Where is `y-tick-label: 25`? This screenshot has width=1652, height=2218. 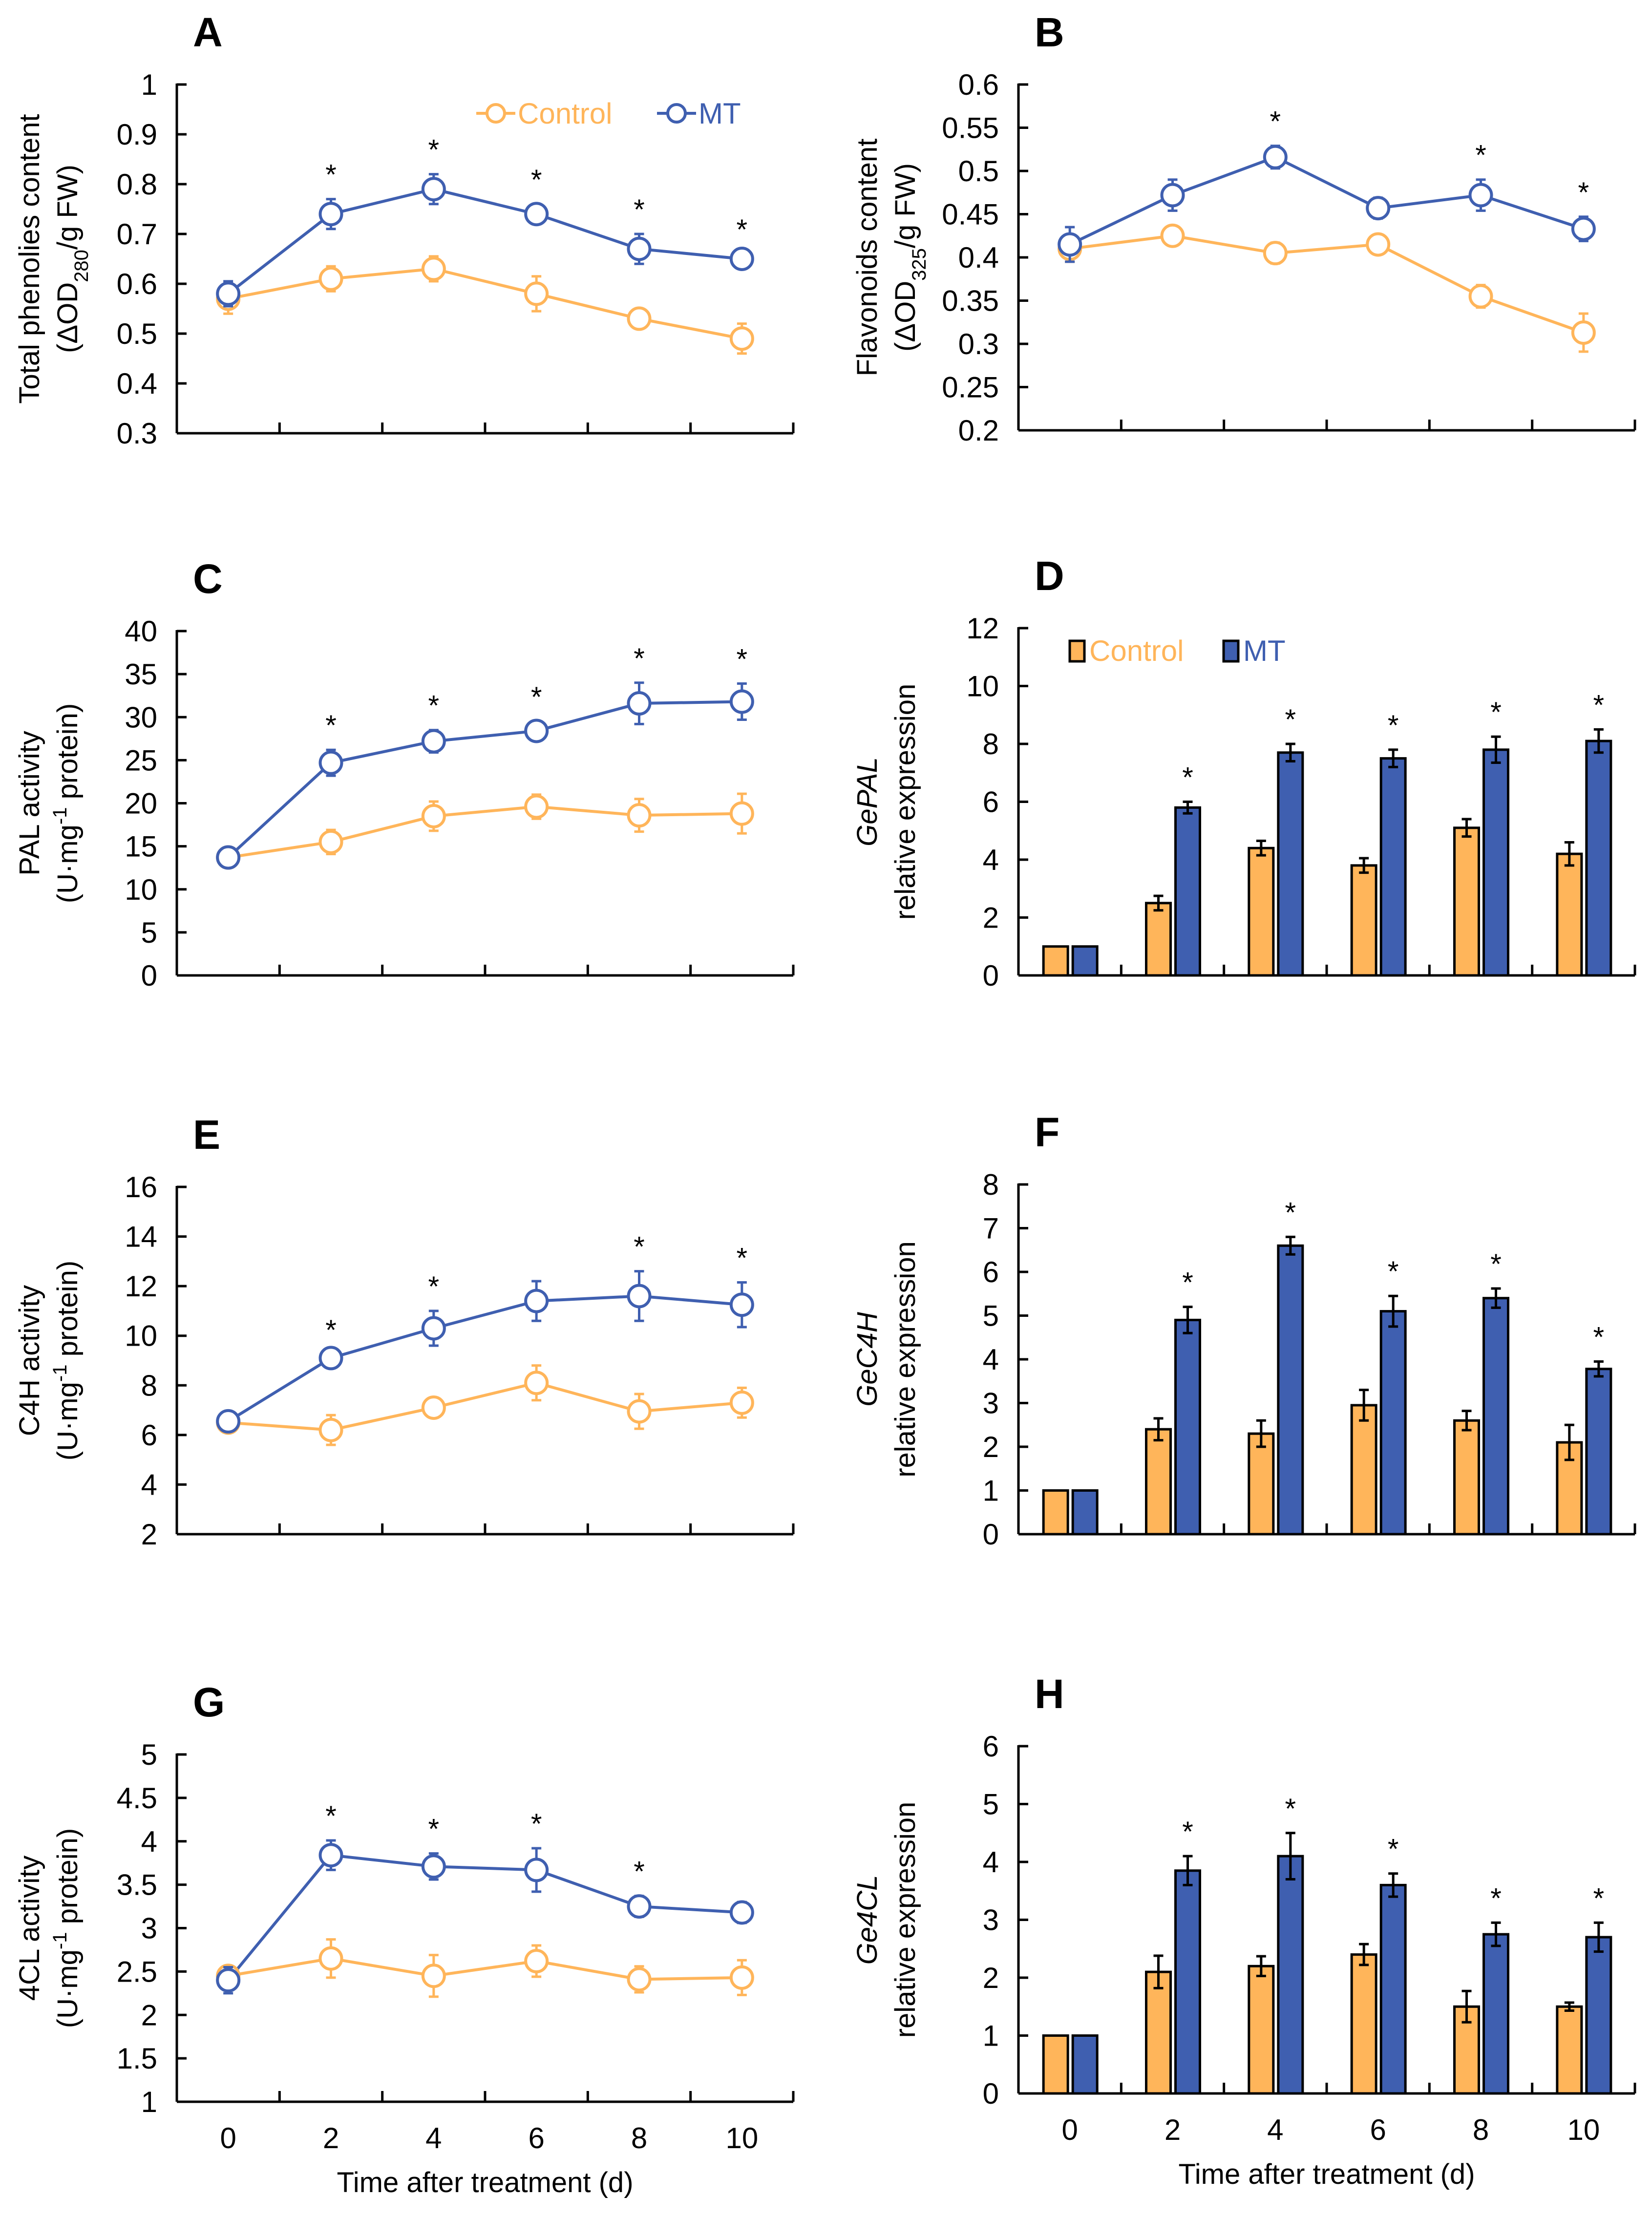
y-tick-label: 25 is located at coordinates (141, 760).